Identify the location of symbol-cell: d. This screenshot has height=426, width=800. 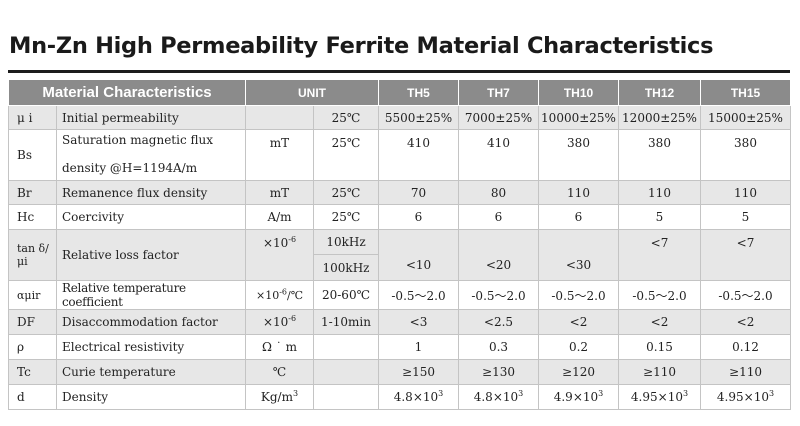
(32, 397).